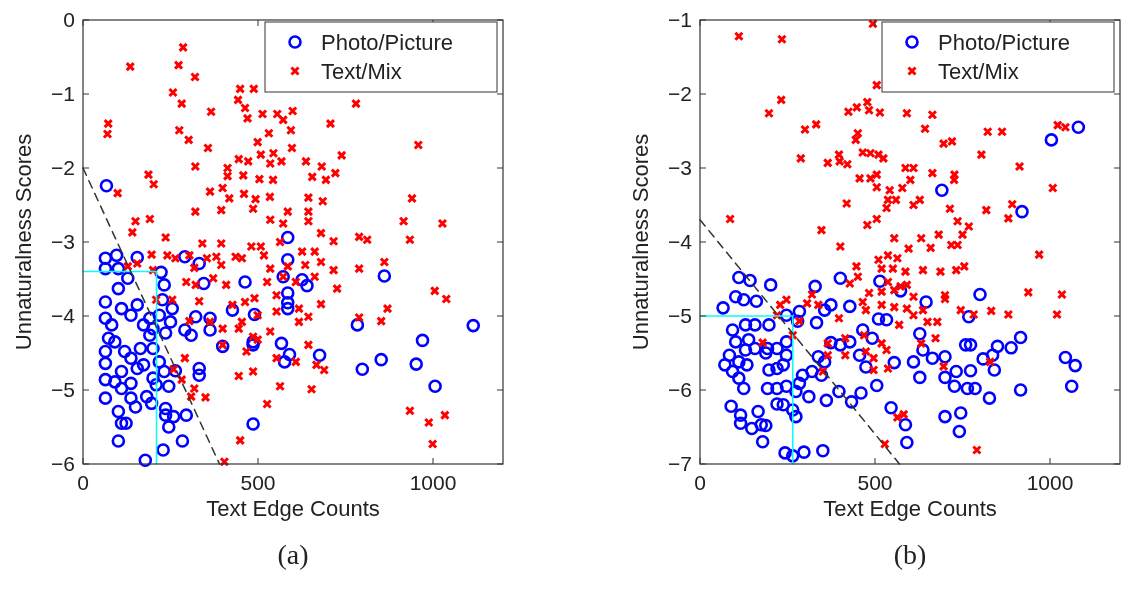 The image size is (1145, 593). I want to click on text: (b), so click(910, 554).